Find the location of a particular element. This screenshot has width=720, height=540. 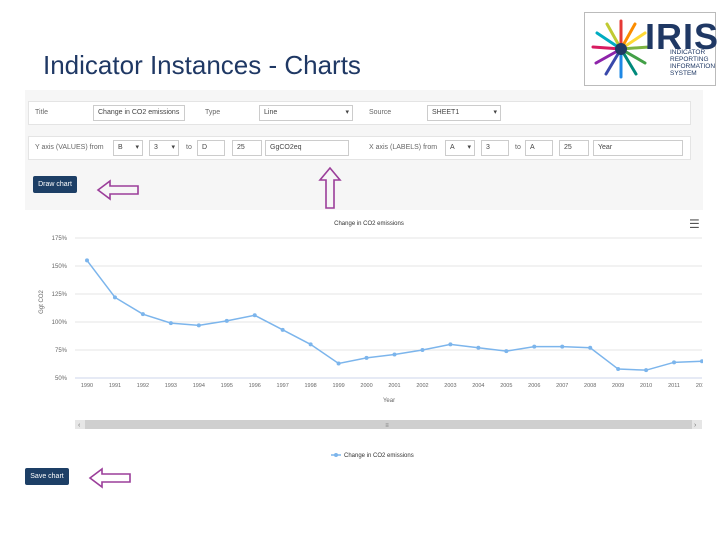

x-axis-title: Year is located at coordinates (389, 401).